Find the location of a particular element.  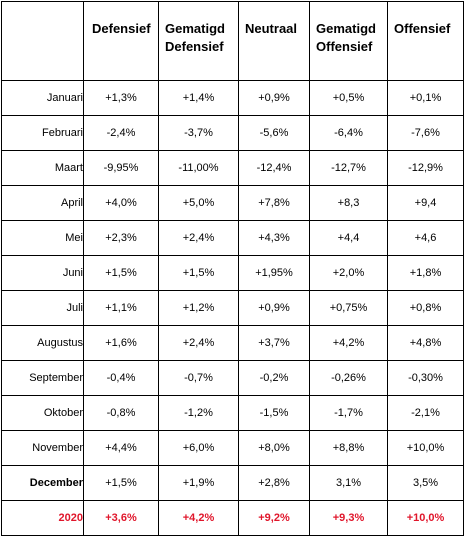

table-cell: +1,8% is located at coordinates (425, 273).